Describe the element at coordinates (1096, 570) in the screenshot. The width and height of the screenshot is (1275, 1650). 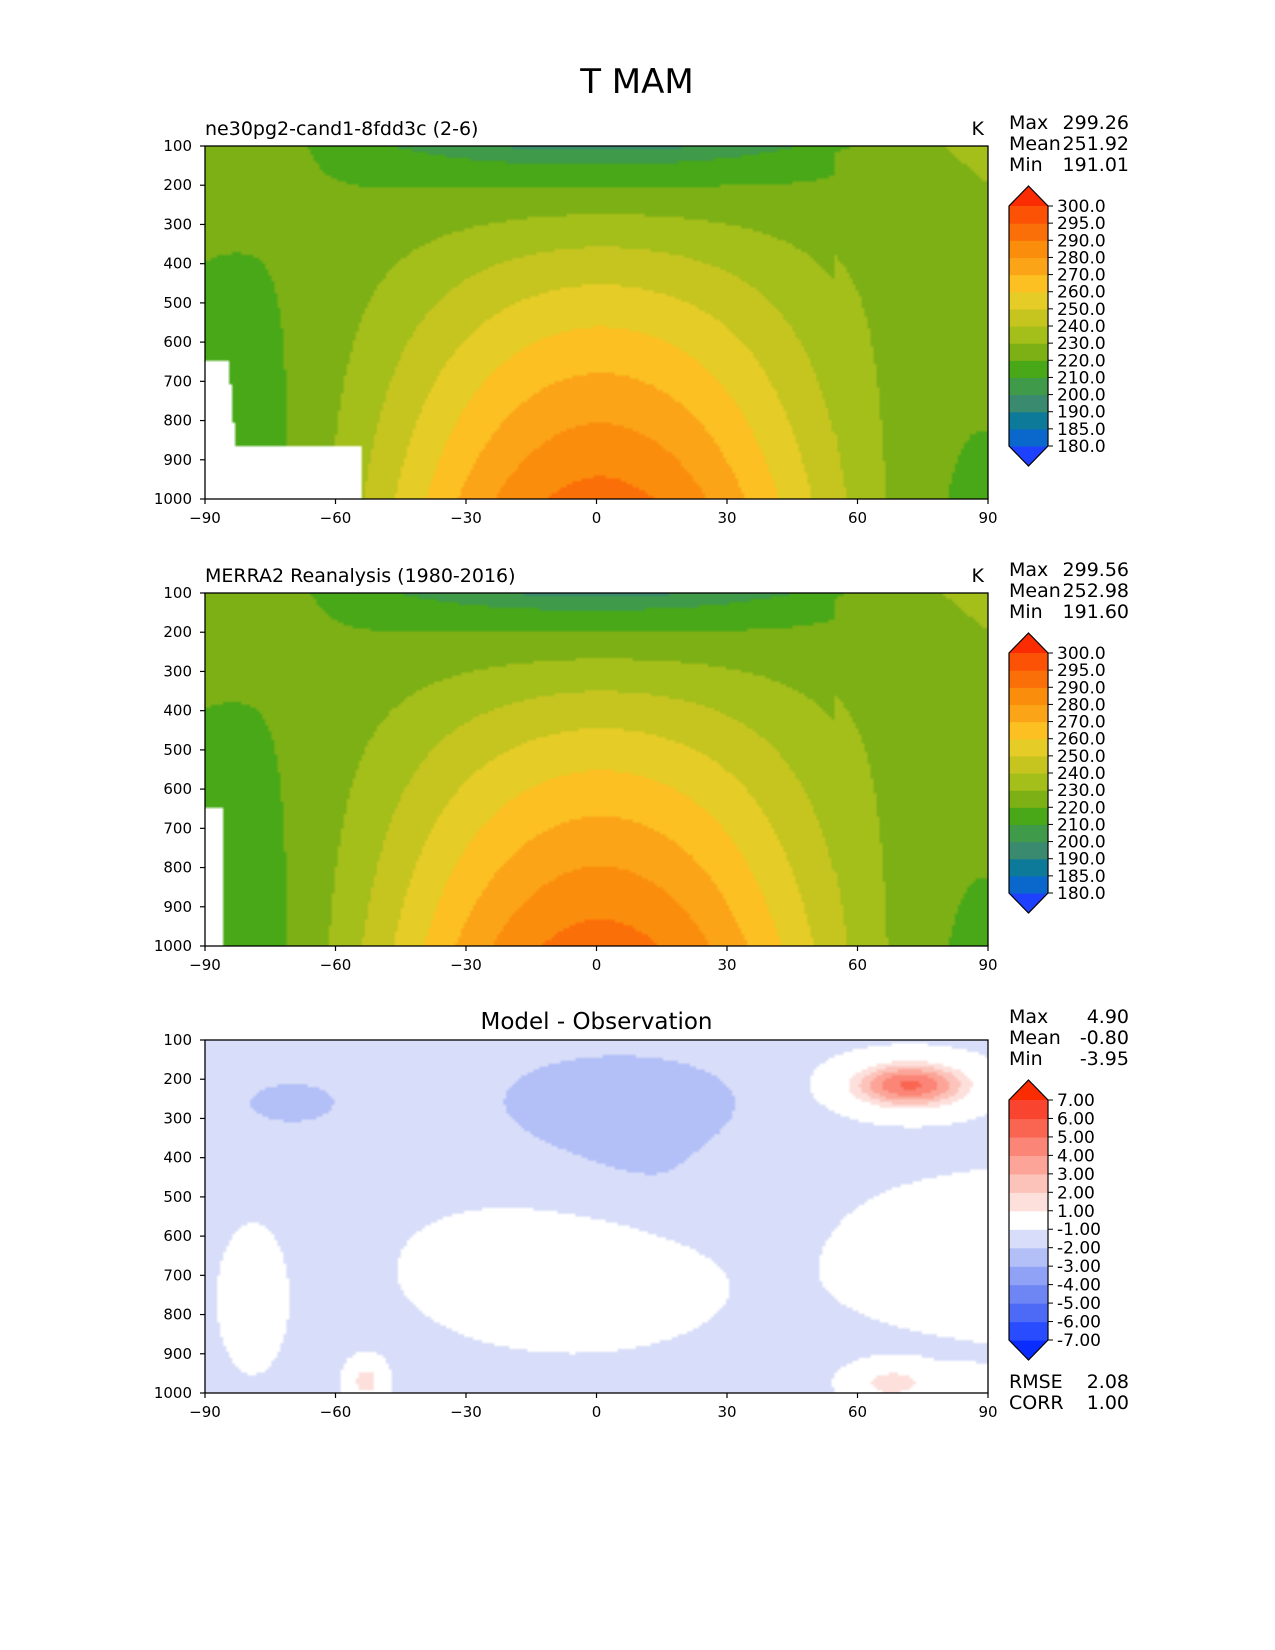
I see `stat-value: 299.56` at that location.